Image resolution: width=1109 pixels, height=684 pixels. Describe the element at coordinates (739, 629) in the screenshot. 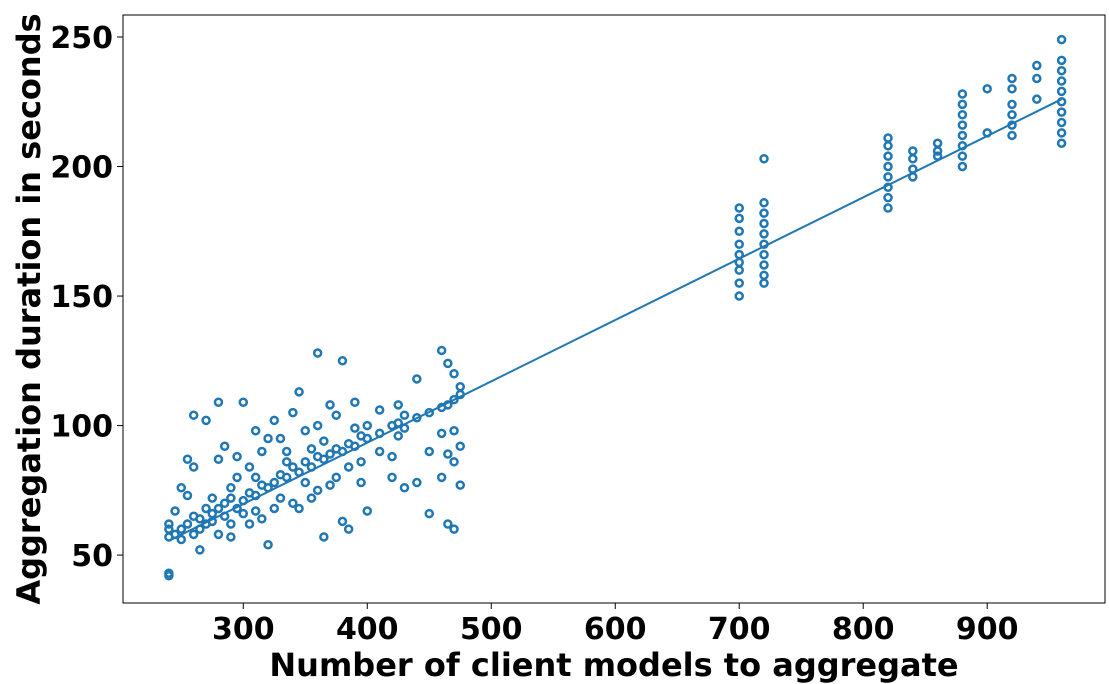

I see `x-tick-label: 700` at that location.